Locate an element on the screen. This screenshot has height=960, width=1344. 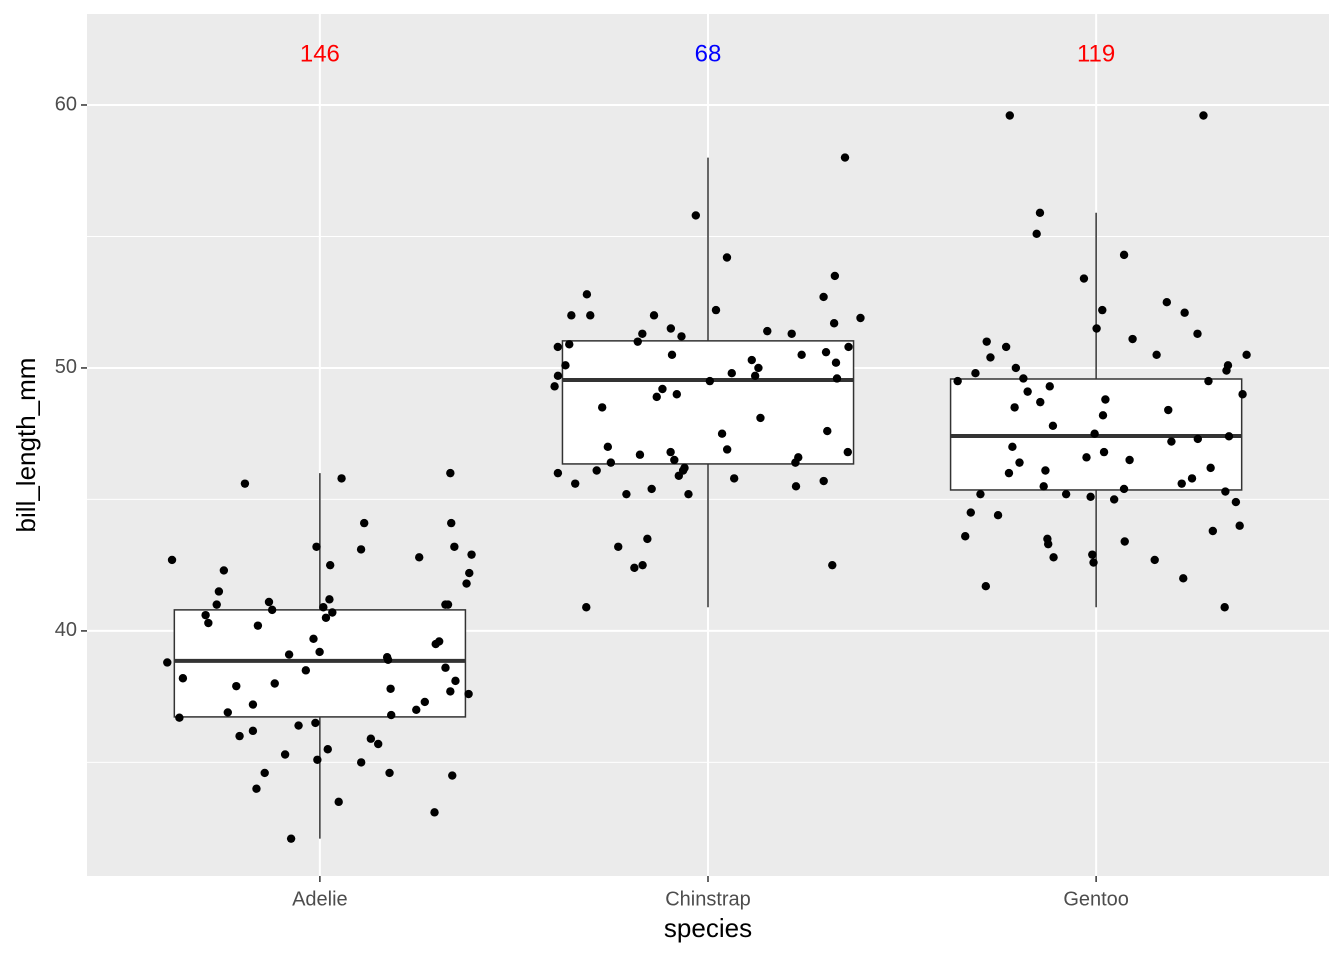
x-tick-label: Adelie is located at coordinates (320, 899).